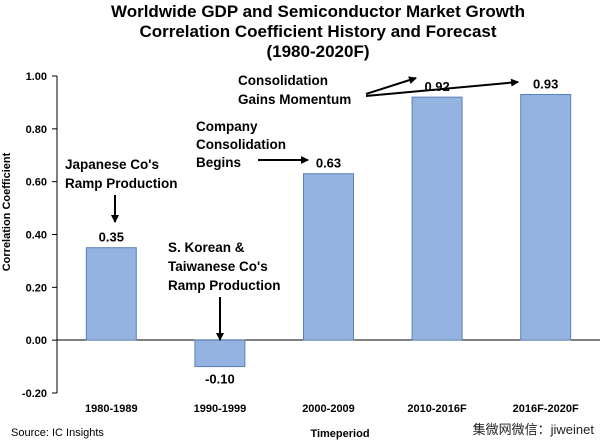 Image resolution: width=600 pixels, height=443 pixels. I want to click on bar-2016F-2020F, so click(546, 217).